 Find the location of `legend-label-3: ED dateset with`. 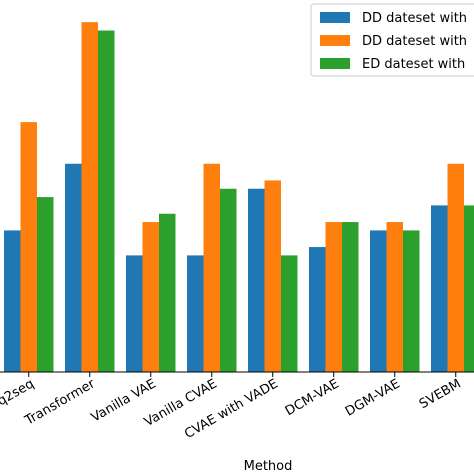

legend-label-3: ED dateset with is located at coordinates (413, 64).